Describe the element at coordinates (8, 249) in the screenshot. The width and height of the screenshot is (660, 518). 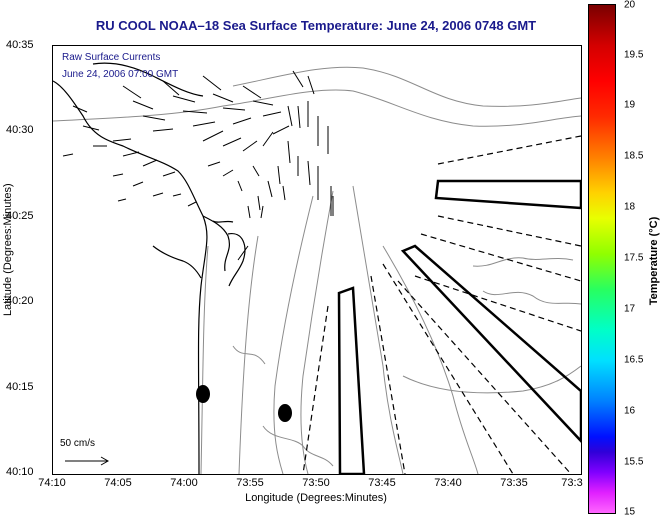
I see `y-axis-title: Latitude (Degrees:Minutes)` at that location.